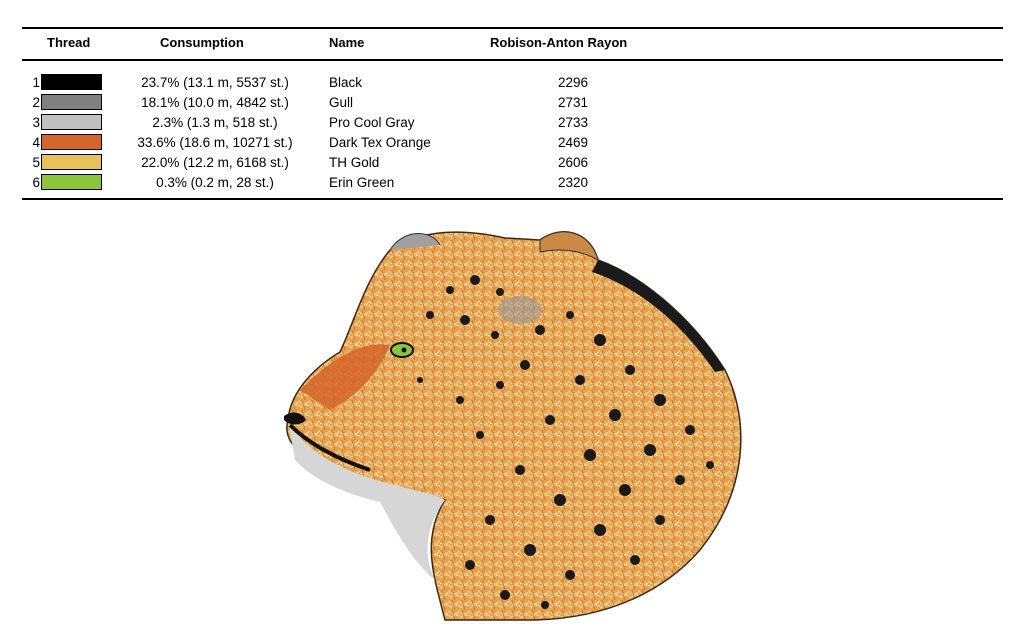 The width and height of the screenshot is (1024, 640). Describe the element at coordinates (341, 102) in the screenshot. I see `thread-name: Gull` at that location.